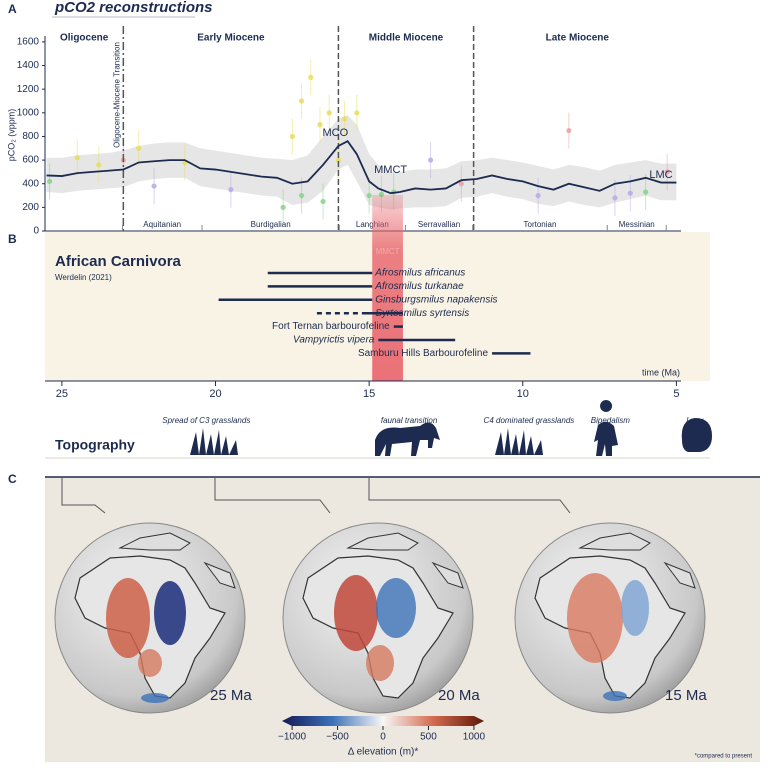 Image resolution: width=768 pixels, height=773 pixels. Describe the element at coordinates (12, 239) in the screenshot. I see `panel-label: B` at that location.